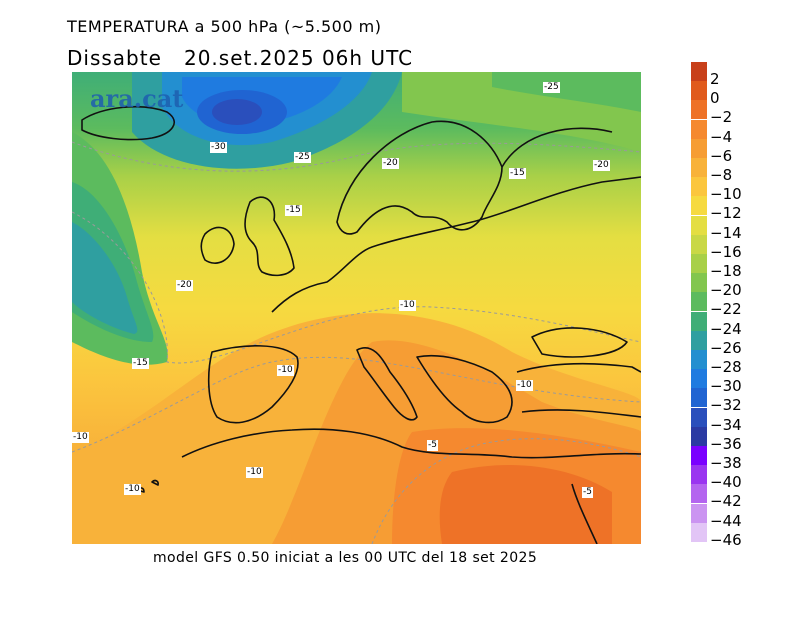 The height and width of the screenshot is (617, 800). Describe the element at coordinates (726, 520) in the screenshot. I see `colorbar-label: −44` at that location.